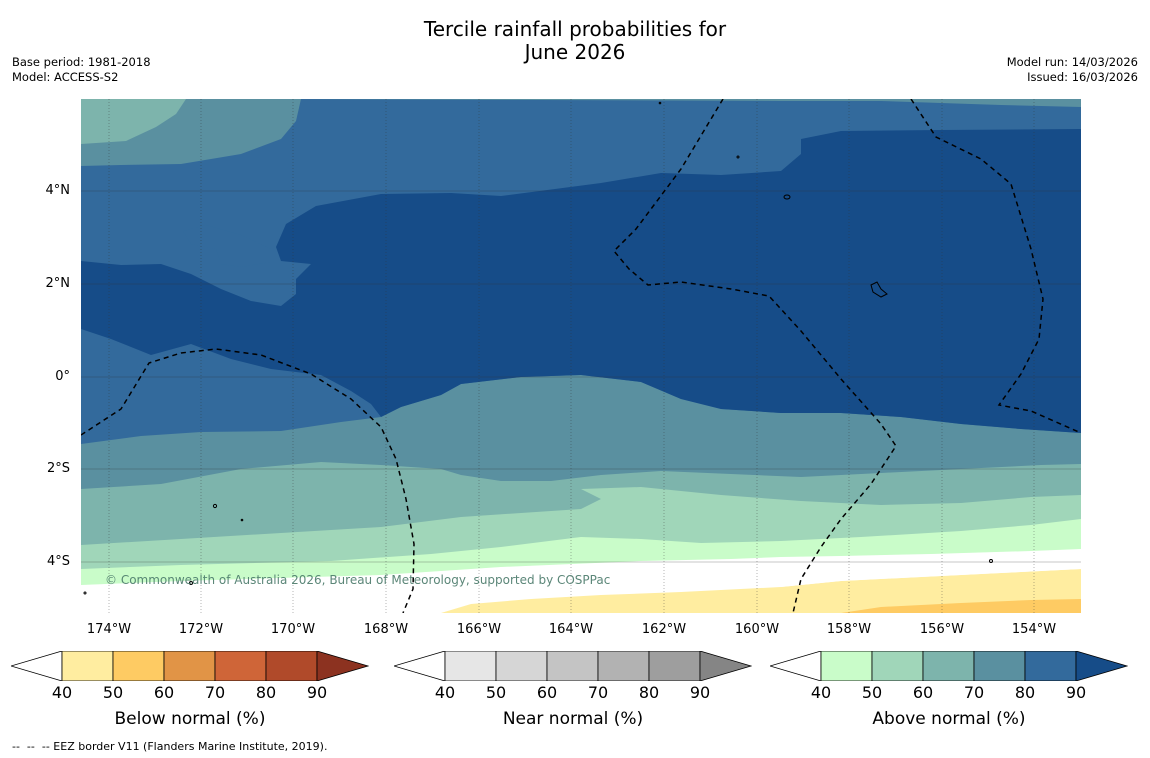 The width and height of the screenshot is (1150, 758). Describe the element at coordinates (949, 719) in the screenshot. I see `above-normal-label: Above normal (%)` at that location.